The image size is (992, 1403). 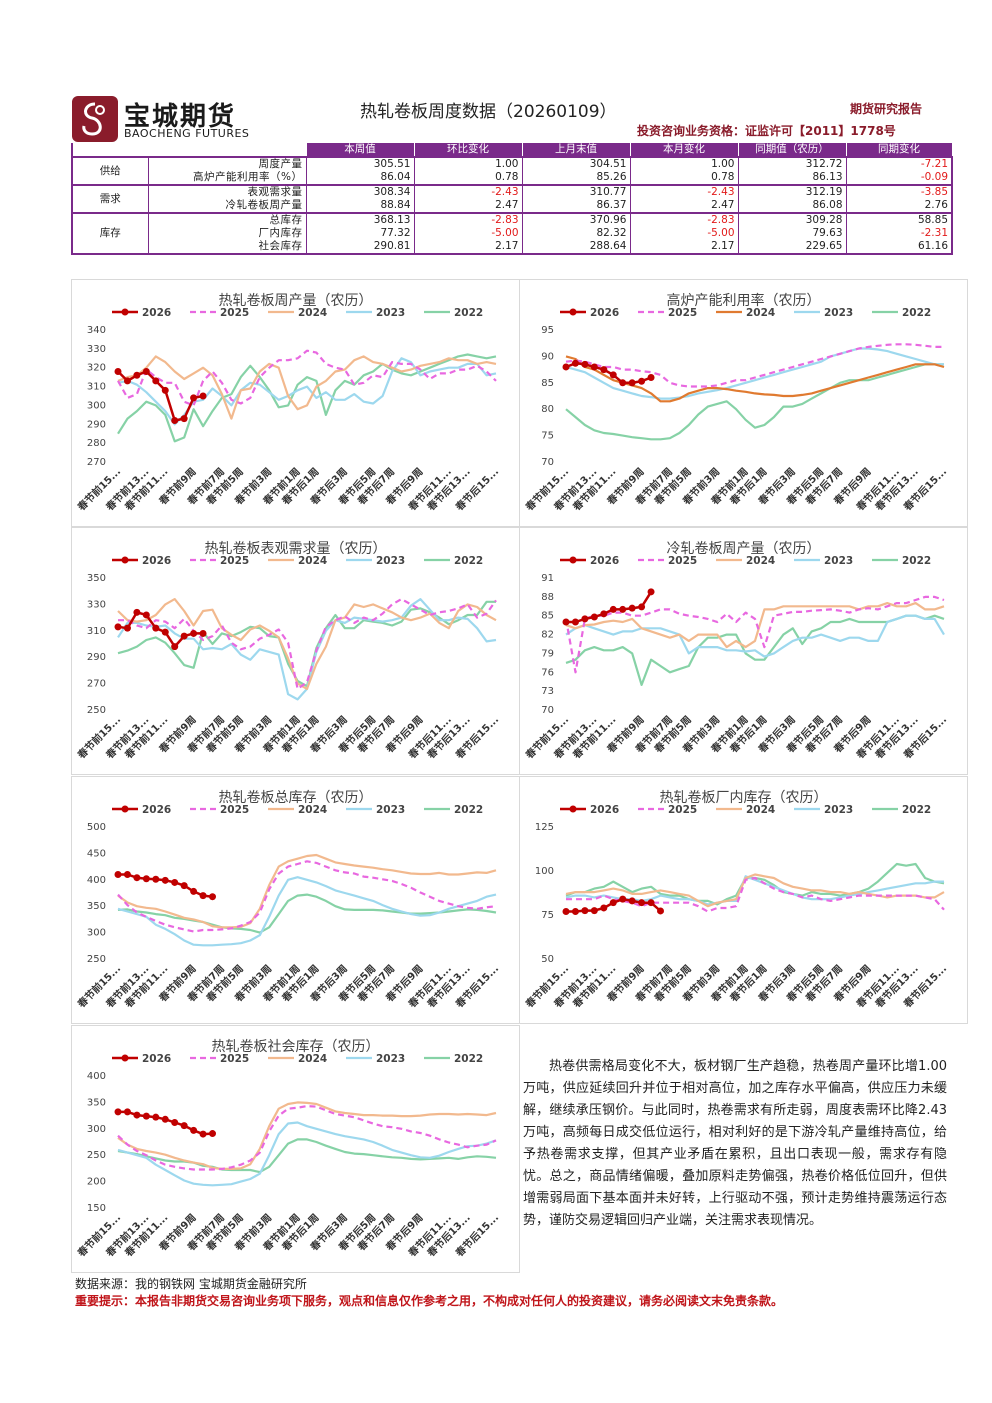 What do you see at coordinates (899, 219) in the screenshot?
I see `value-cell: 58.85` at bounding box center [899, 219].